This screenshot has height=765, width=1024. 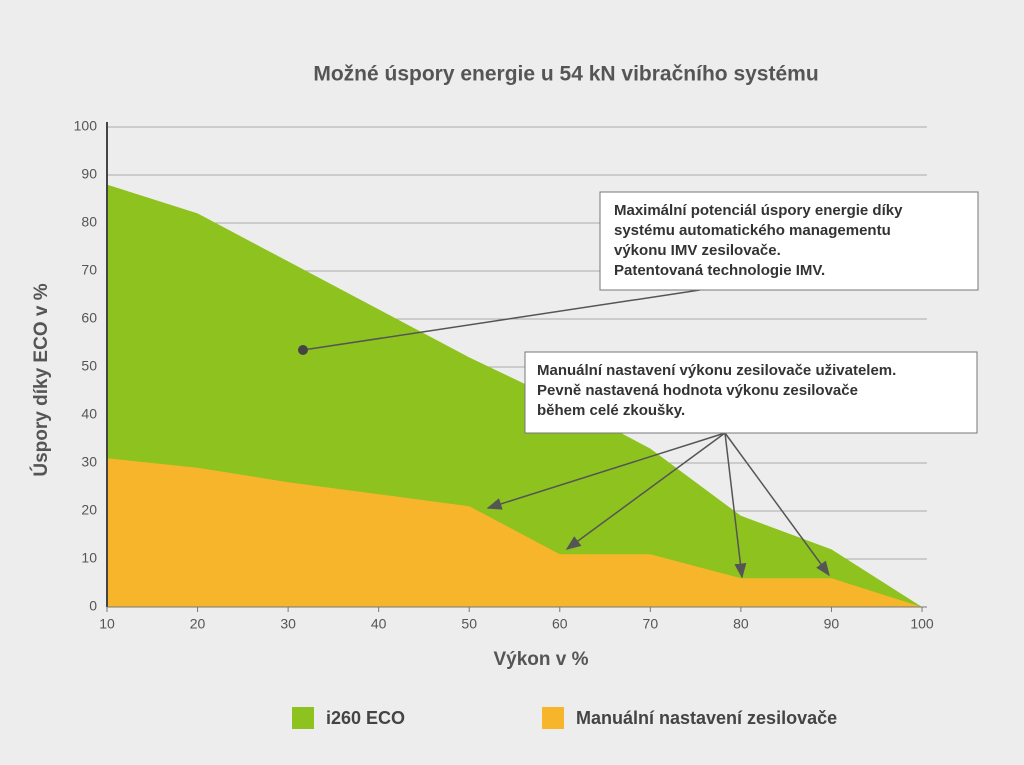 What do you see at coordinates (41, 379) in the screenshot?
I see `y-axis-title: Úspory díky ECO v %` at bounding box center [41, 379].